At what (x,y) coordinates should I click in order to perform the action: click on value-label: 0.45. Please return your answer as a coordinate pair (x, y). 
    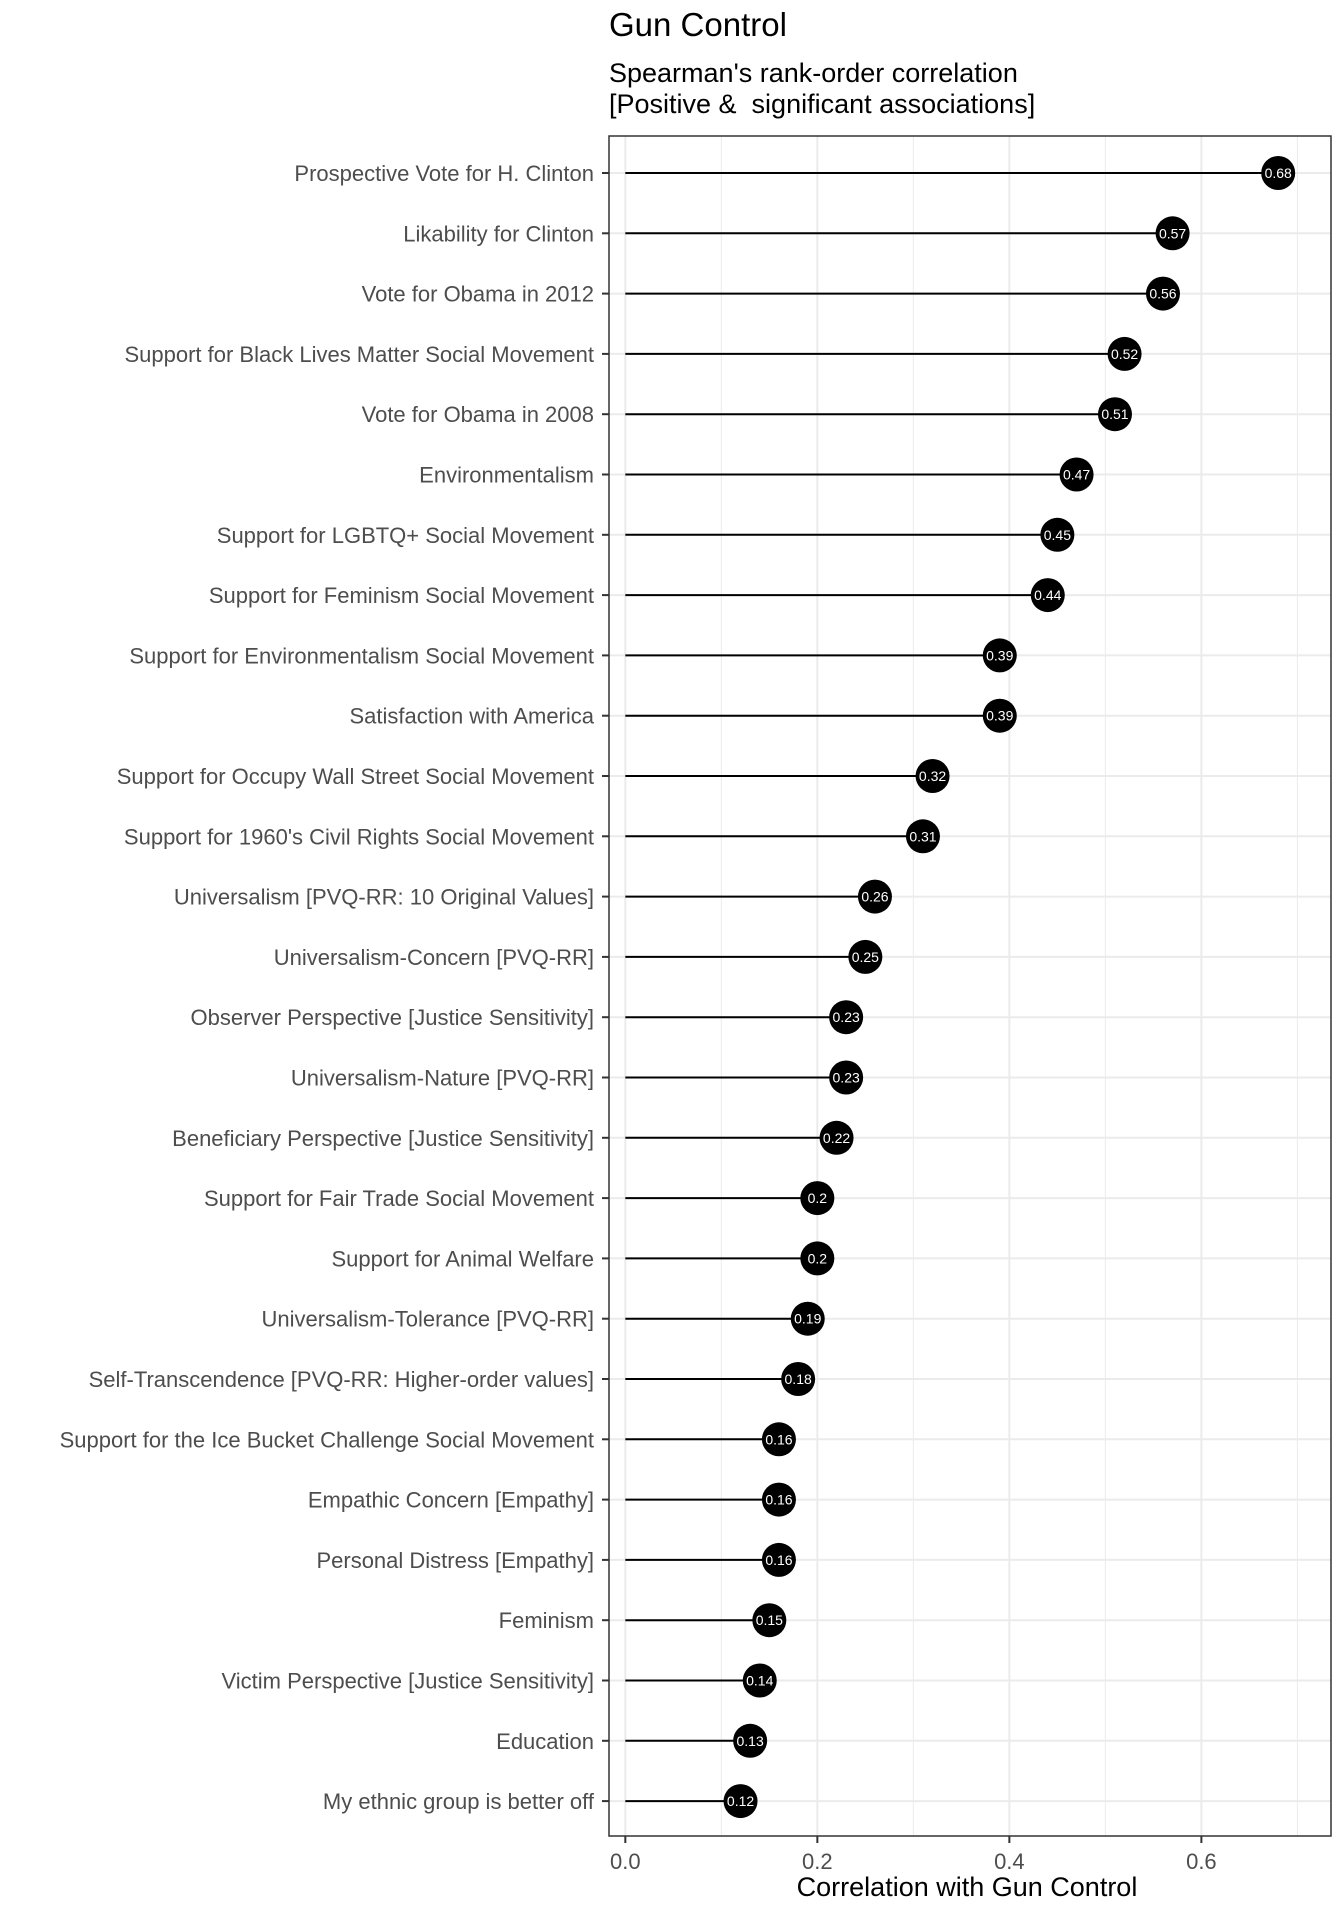
    Looking at the image, I should click on (1057, 535).